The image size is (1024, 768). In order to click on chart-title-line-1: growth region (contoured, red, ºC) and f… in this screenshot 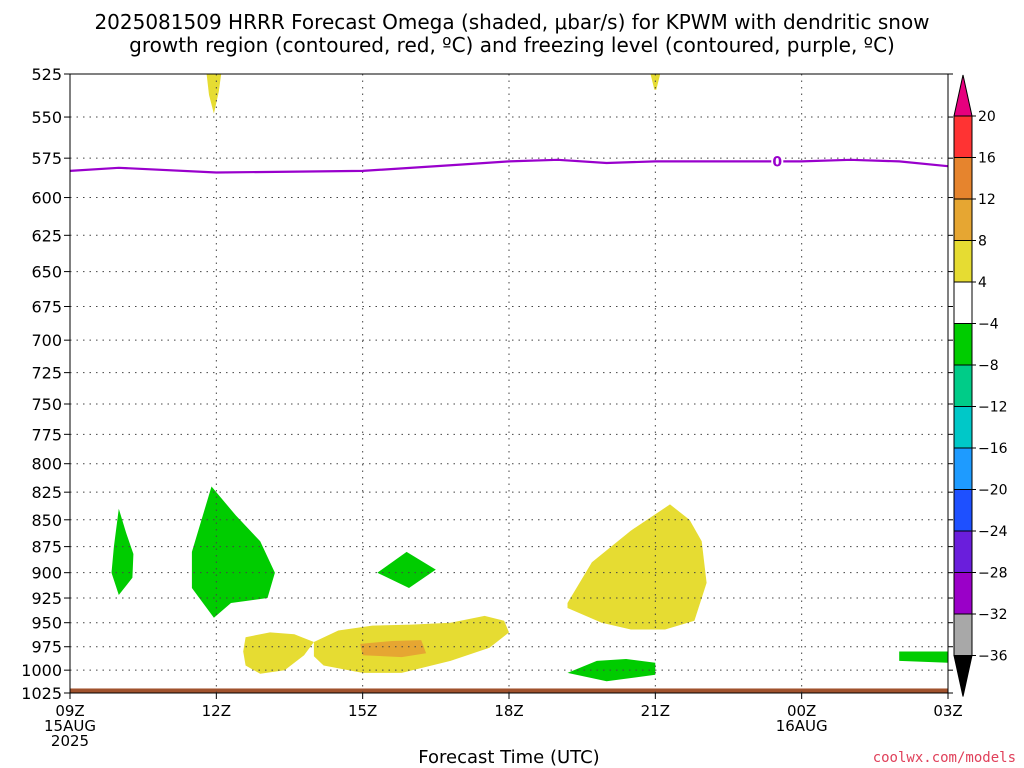, I will do `click(512, 45)`.